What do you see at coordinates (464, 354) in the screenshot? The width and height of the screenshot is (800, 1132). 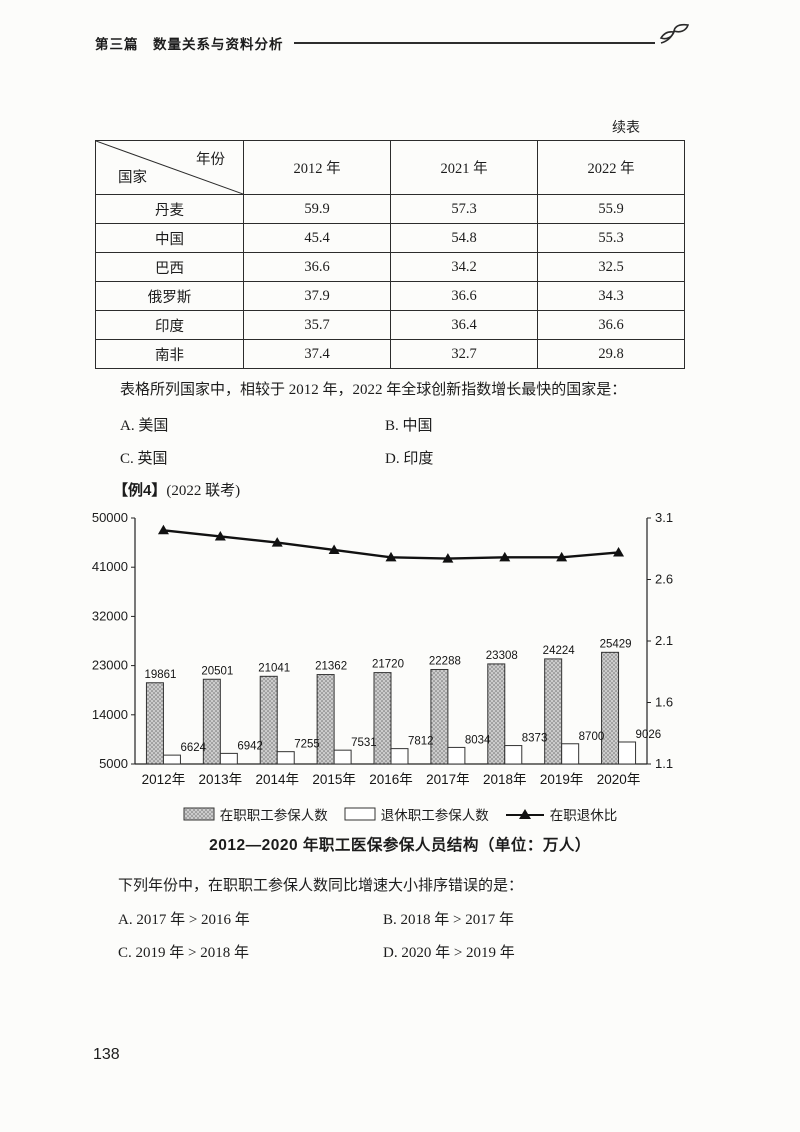 I see `value-cell: 32.7` at bounding box center [464, 354].